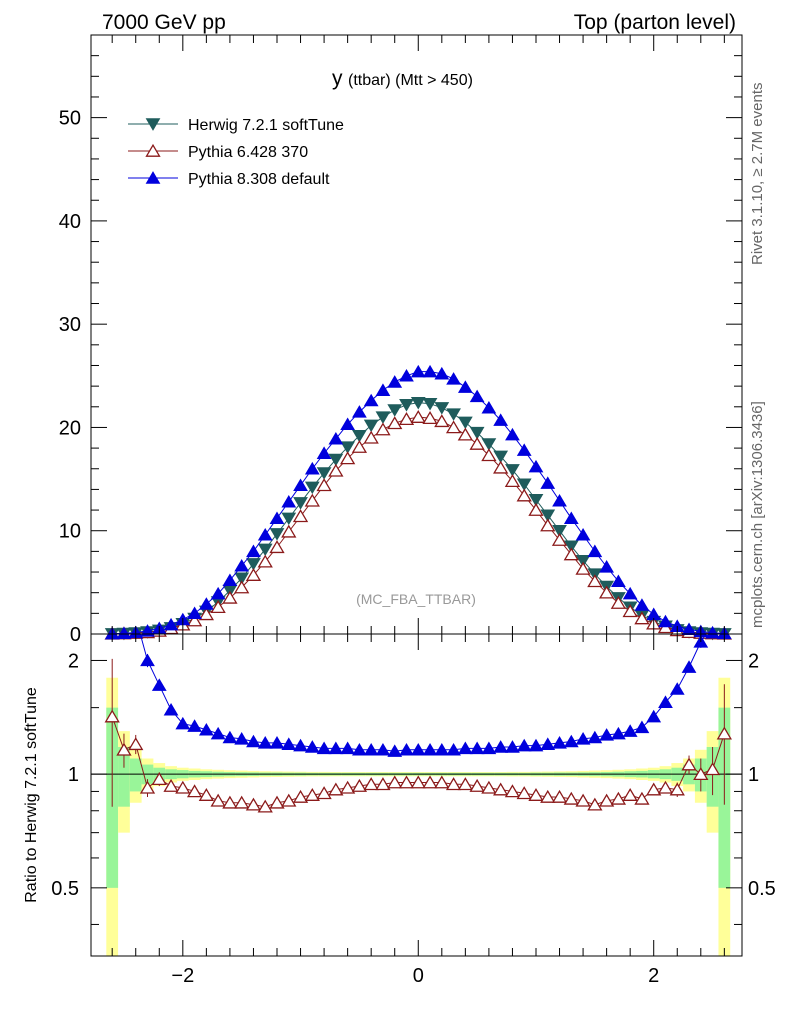 Image resolution: width=786 pixels, height=1024 pixels. What do you see at coordinates (259, 179) in the screenshot?
I see `legend-label: Pythia 8.308 default` at bounding box center [259, 179].